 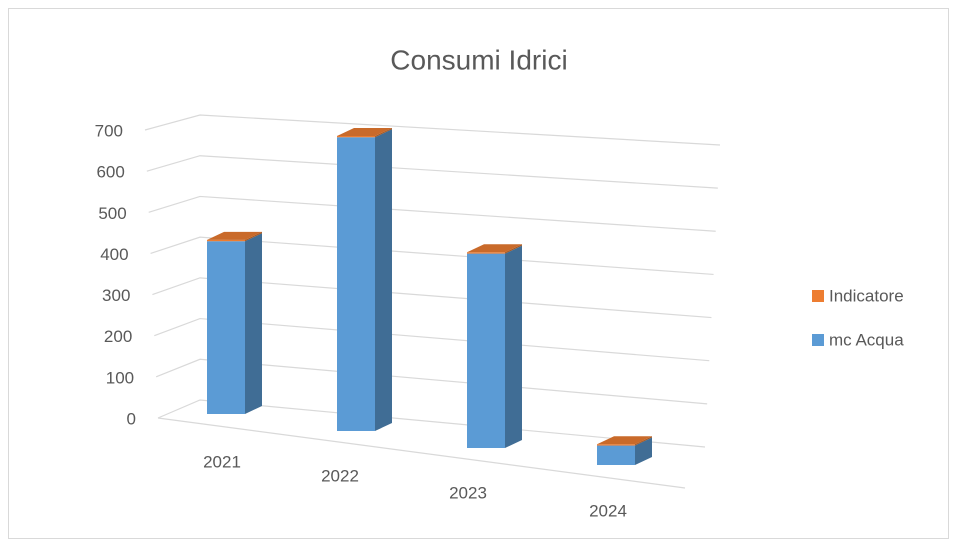 I want to click on chart-title: Consumi Idrici, so click(x=478, y=59).